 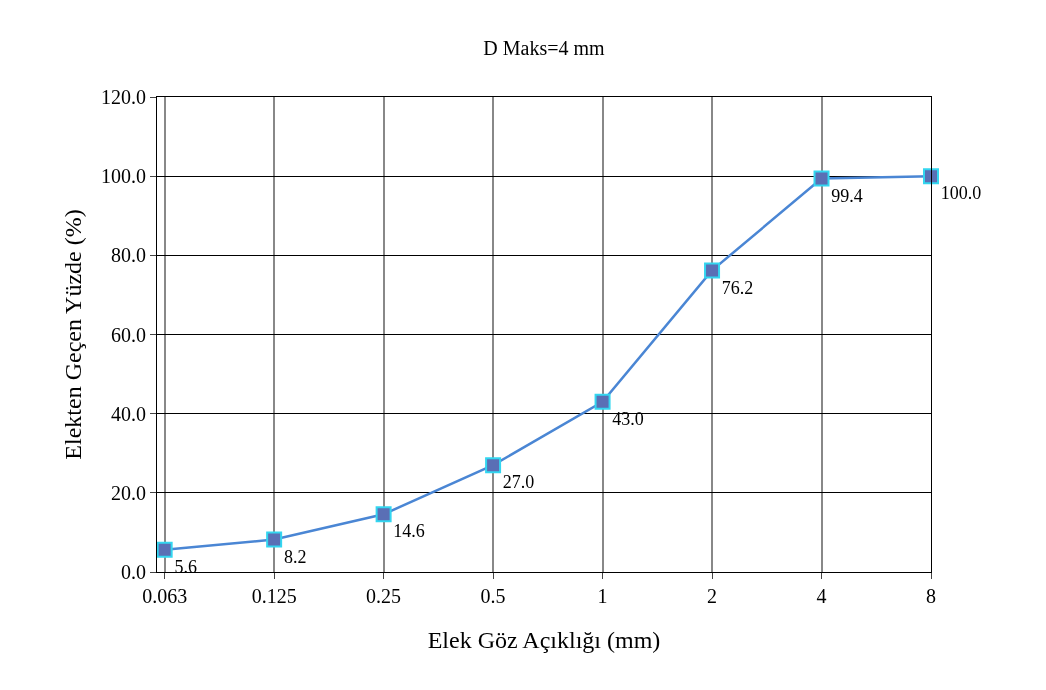 I want to click on y-tick-label: 40.0, so click(x=128, y=413).